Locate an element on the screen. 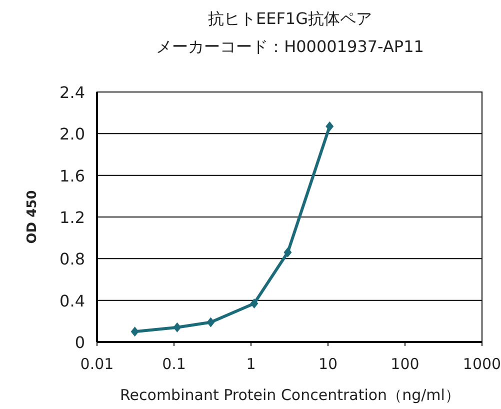 This screenshot has height=409, width=501. x-tick-label: 1 is located at coordinates (251, 364).